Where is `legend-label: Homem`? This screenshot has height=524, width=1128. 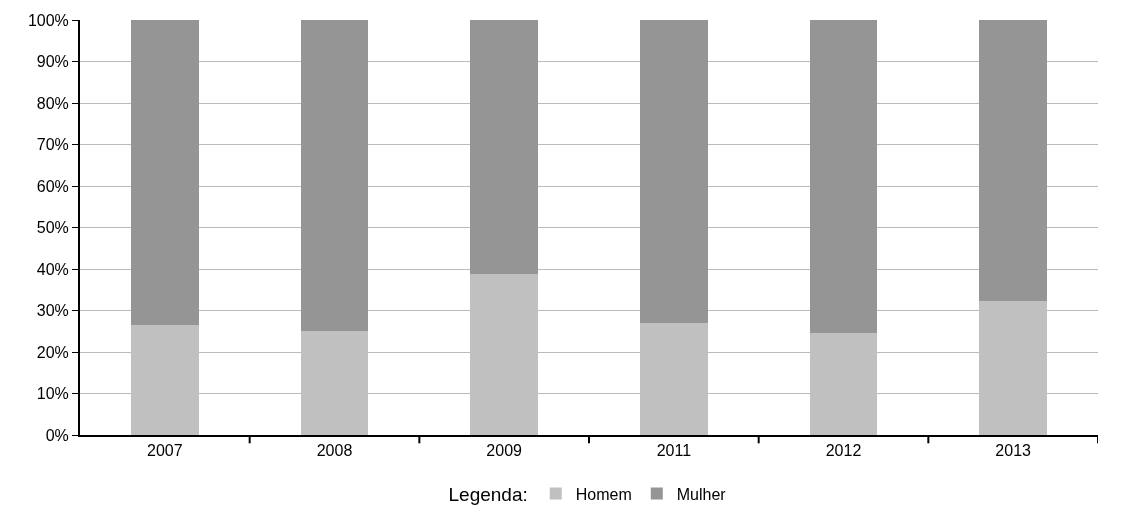 legend-label: Homem is located at coordinates (603, 494).